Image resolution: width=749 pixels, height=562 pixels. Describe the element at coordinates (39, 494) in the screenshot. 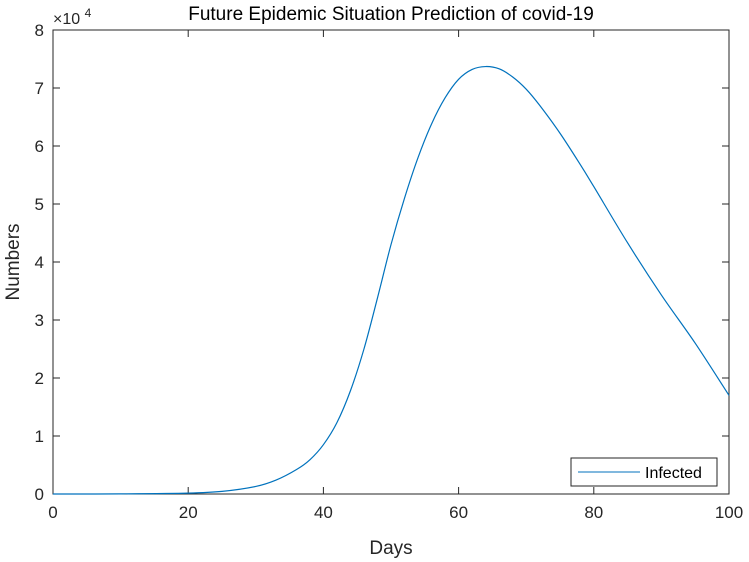

I see `y-tick-label: 0` at that location.